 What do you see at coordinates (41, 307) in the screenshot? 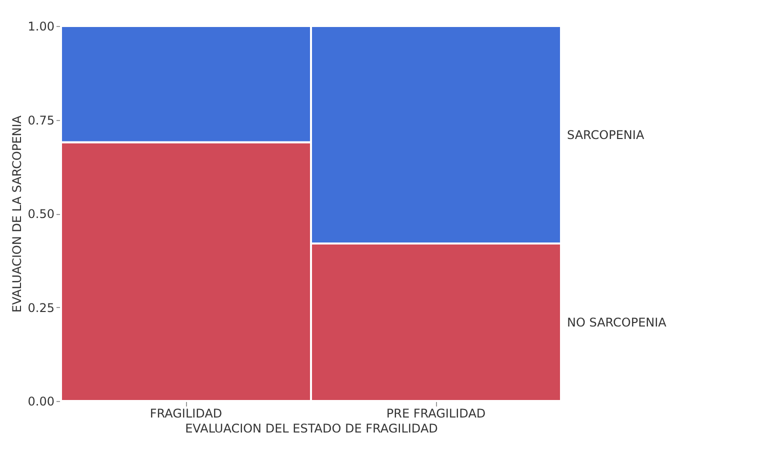
I see `y-tick-label: 0.25` at bounding box center [41, 307].